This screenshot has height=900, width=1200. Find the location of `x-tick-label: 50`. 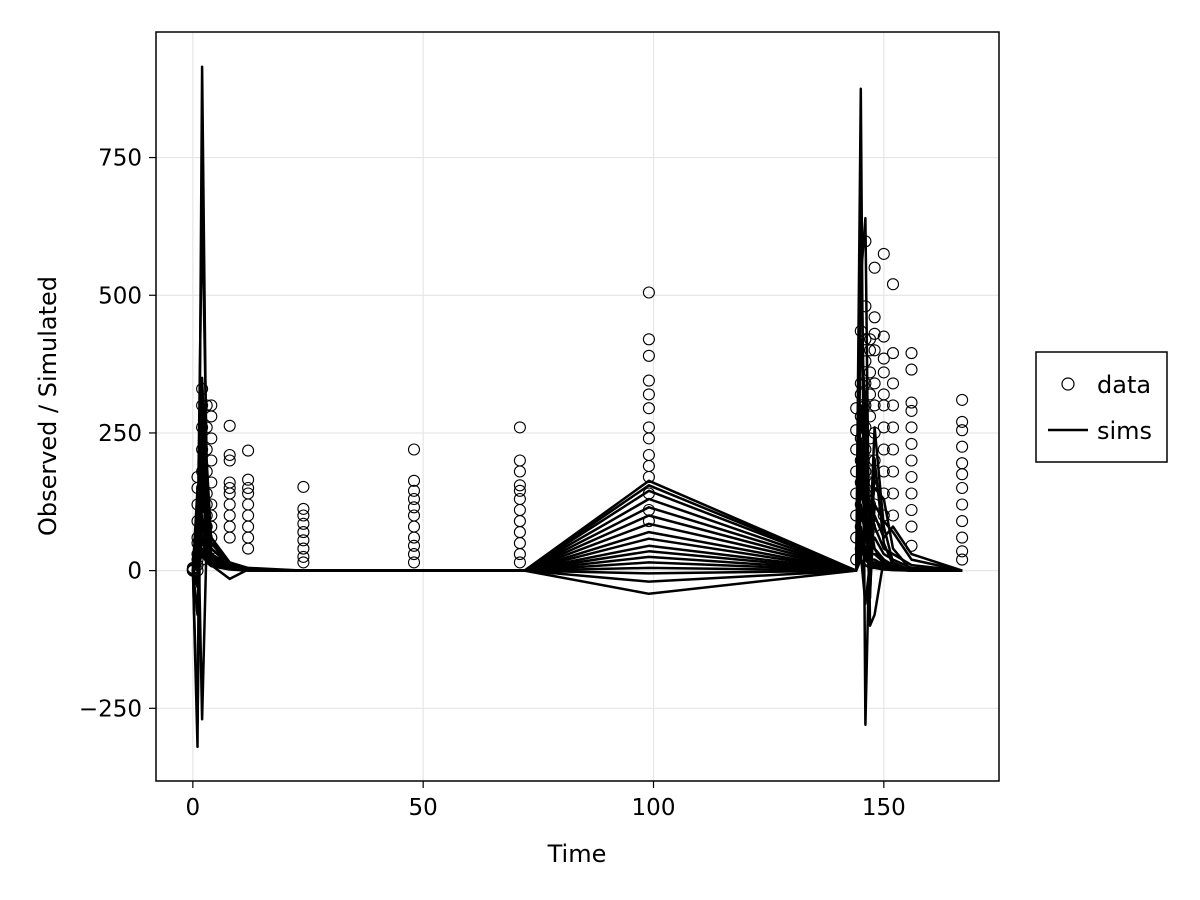

x-tick-label: 50 is located at coordinates (423, 808).